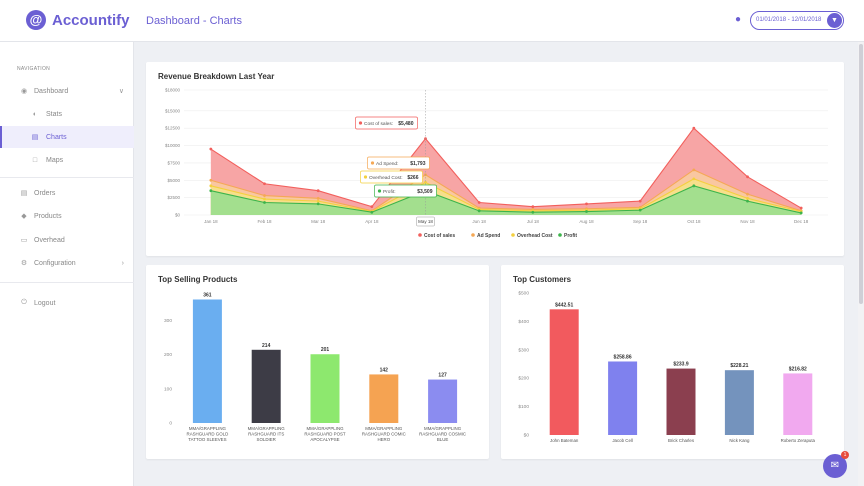  I want to click on card-title: Top Customers, so click(542, 279).